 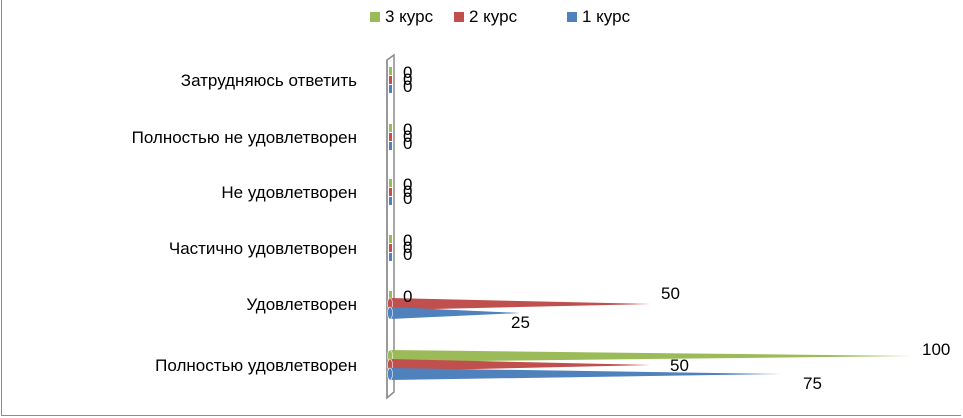 What do you see at coordinates (244, 137) in the screenshot?
I see `category-label: Полностью не удовлетворен` at bounding box center [244, 137].